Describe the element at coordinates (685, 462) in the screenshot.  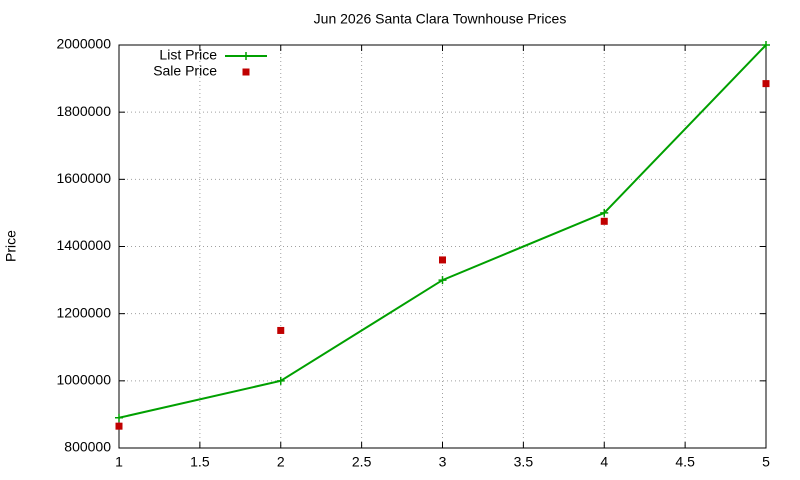
I see `x-tick-label: 4.5` at that location.